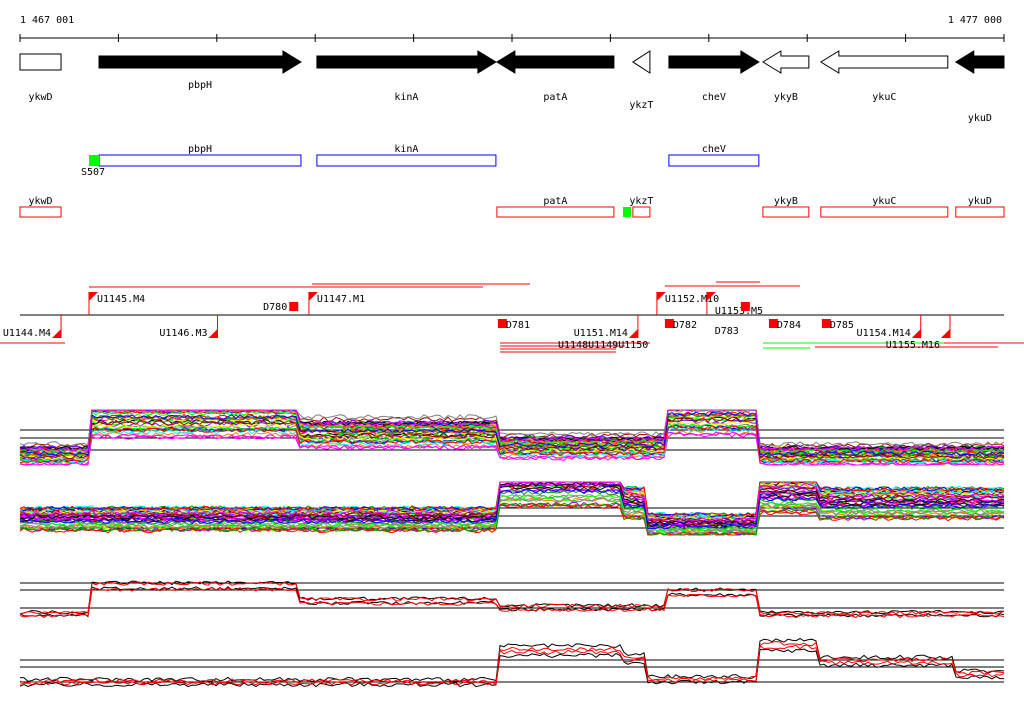 The height and width of the screenshot is (714, 1024). Describe the element at coordinates (512, 87) in the screenshot. I see `gene-track: ykwD pbpH kinA patA ykzT cheV ykyB ykuC ykuD` at that location.